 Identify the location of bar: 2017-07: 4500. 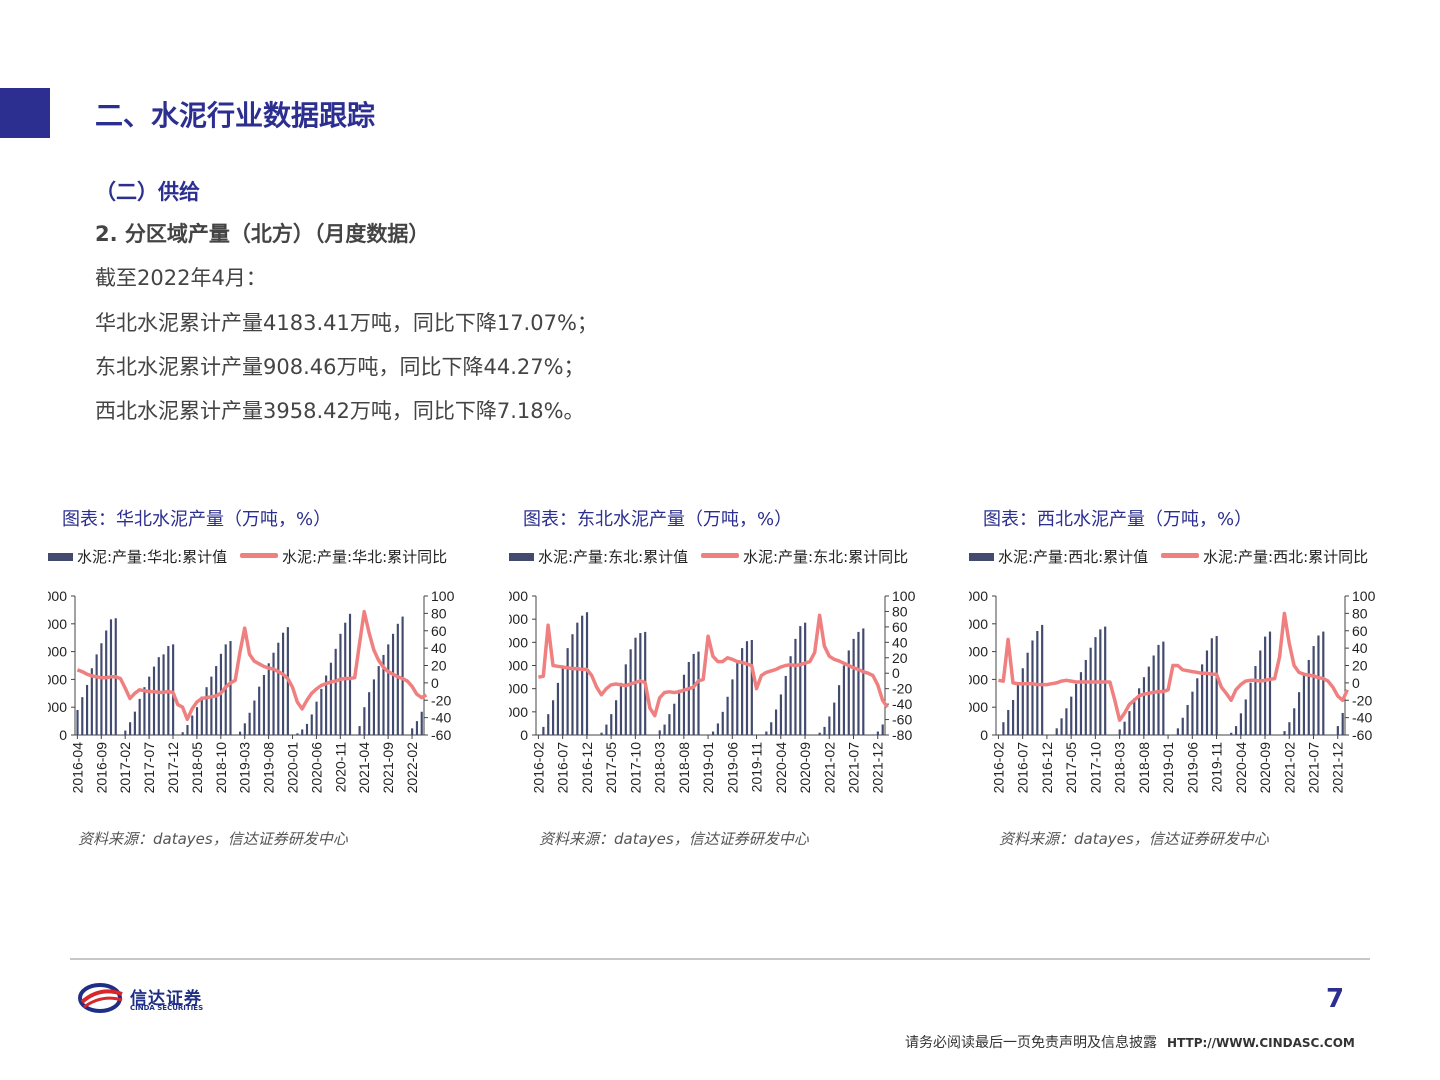
(621, 708).